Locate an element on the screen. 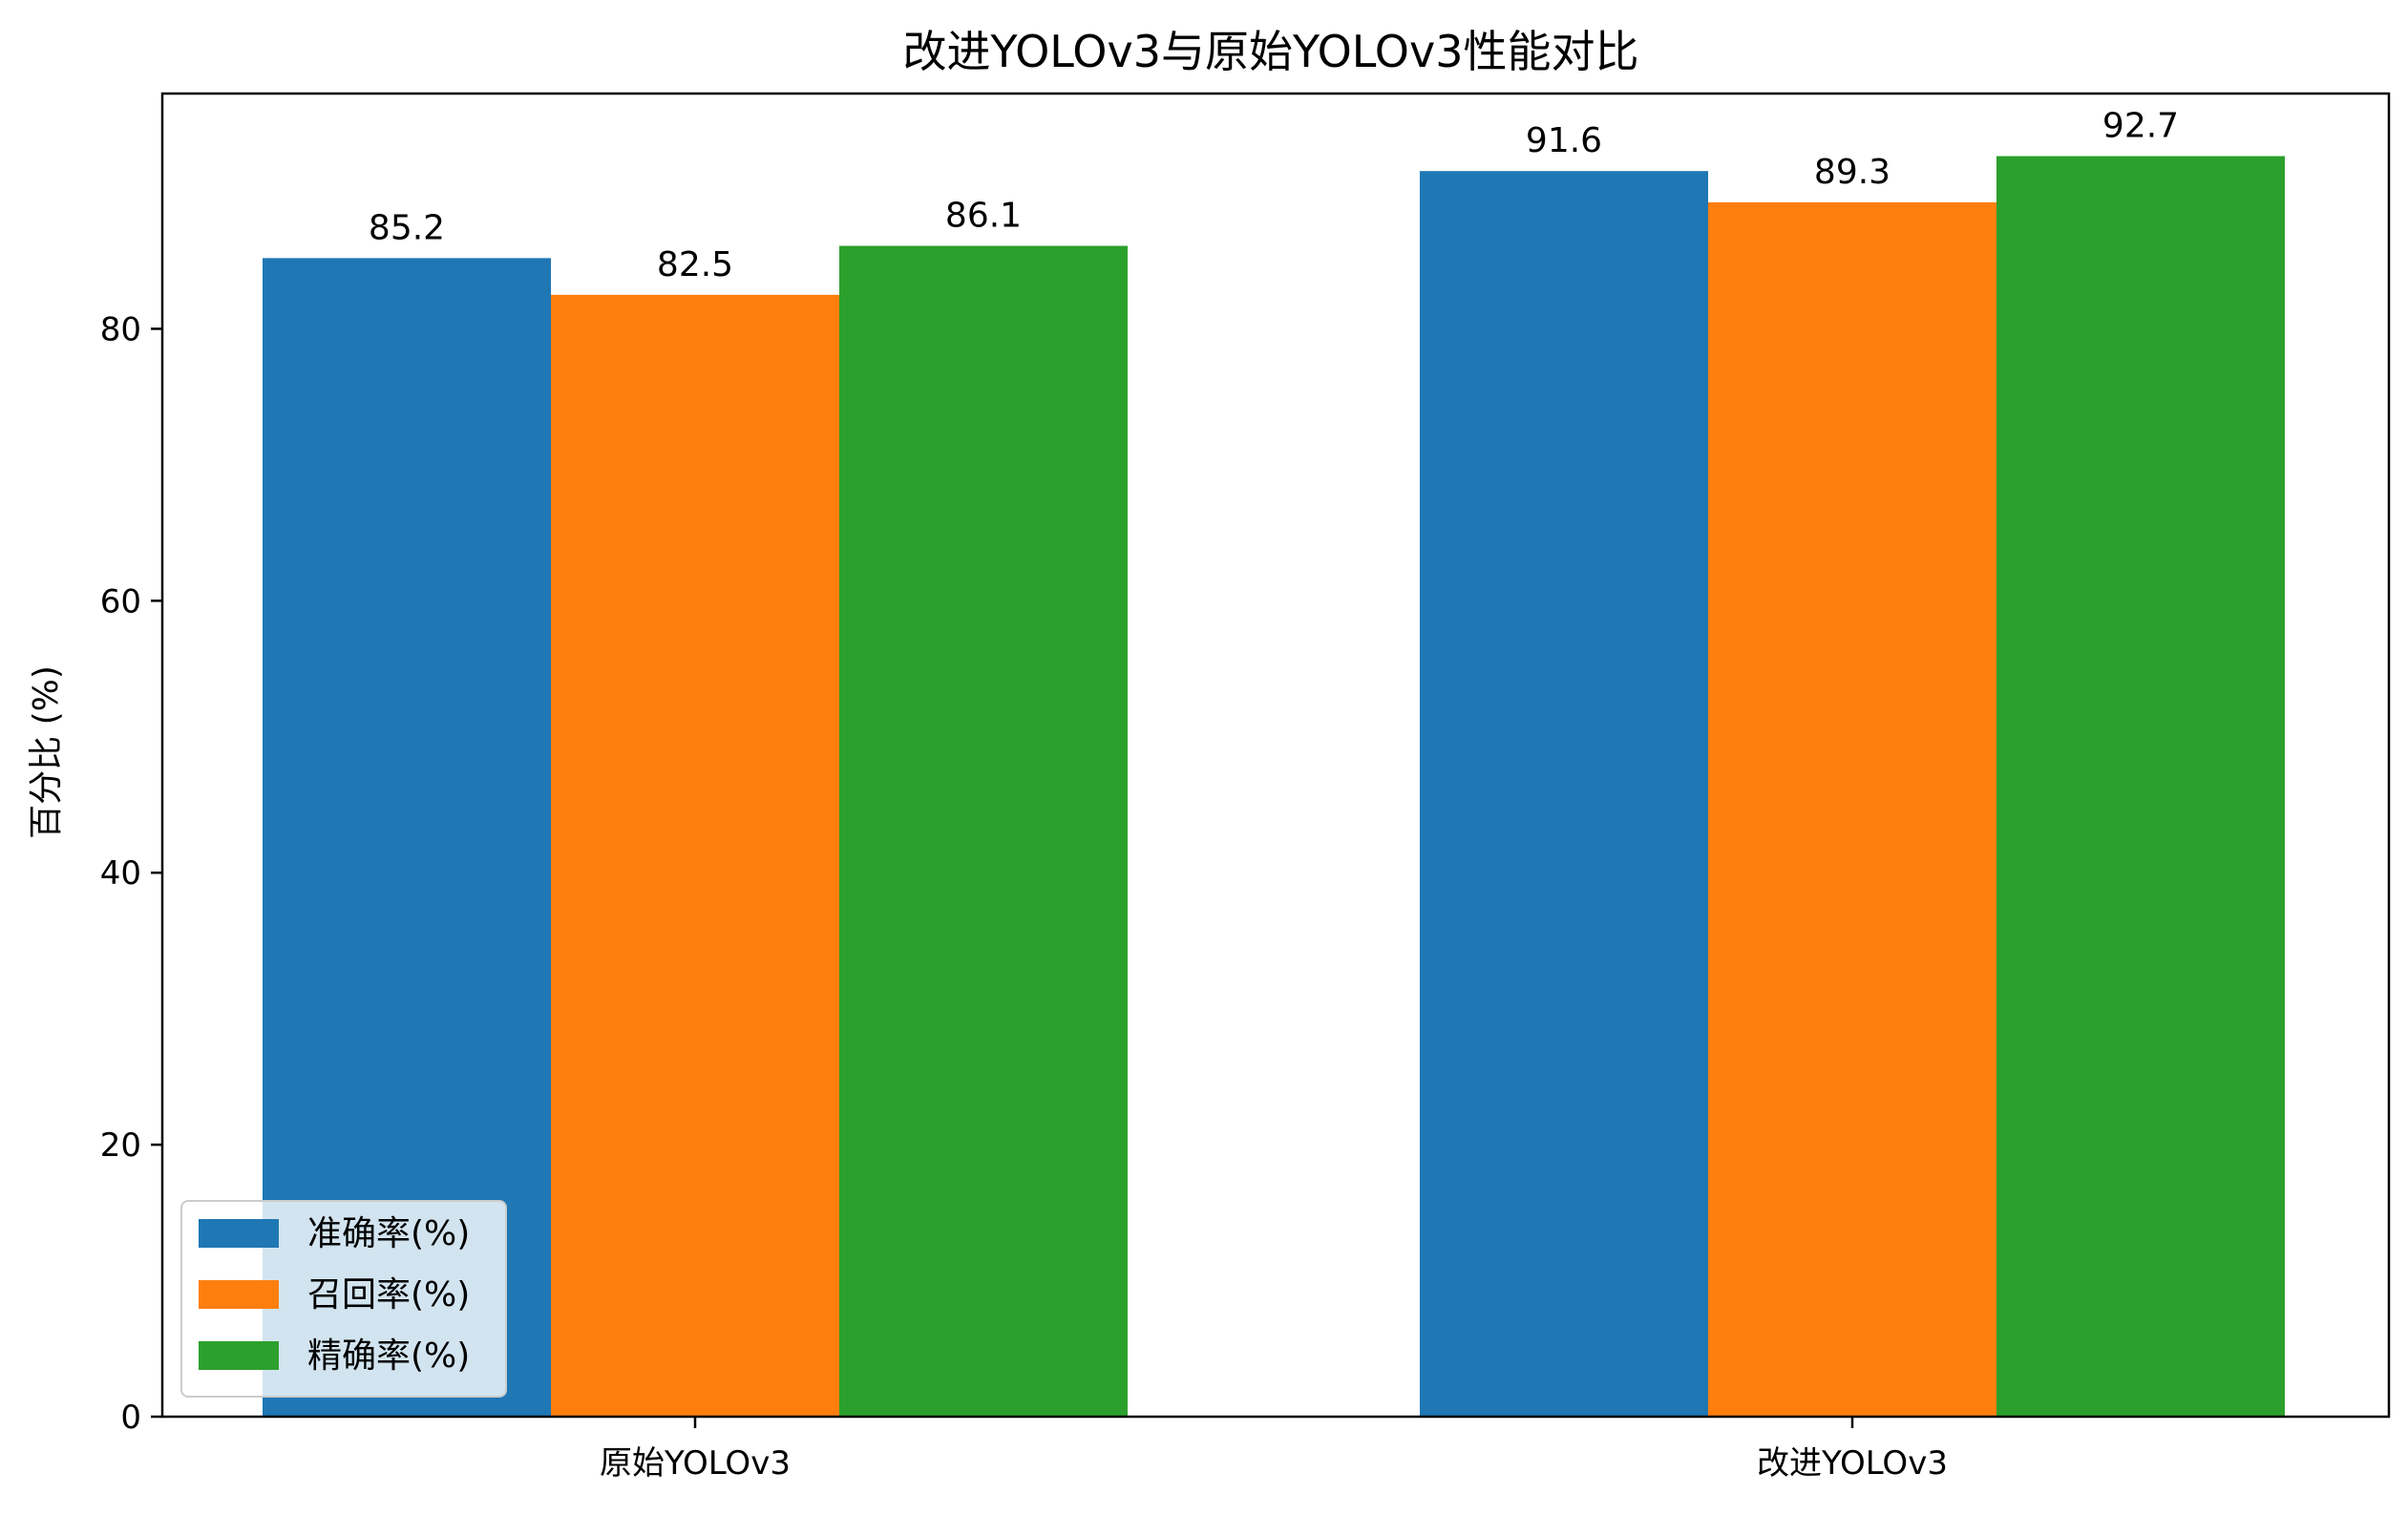 The image size is (2408, 1515). data-label-series-1-category-1: 89.3 is located at coordinates (1852, 172).